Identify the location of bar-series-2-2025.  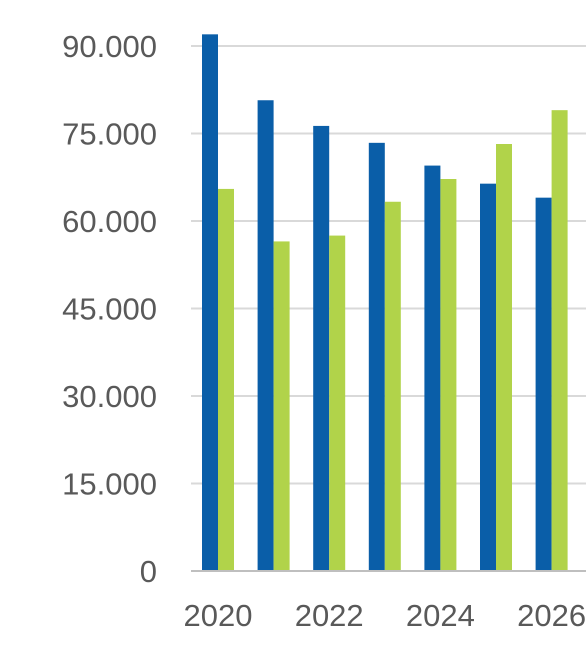
(504, 357).